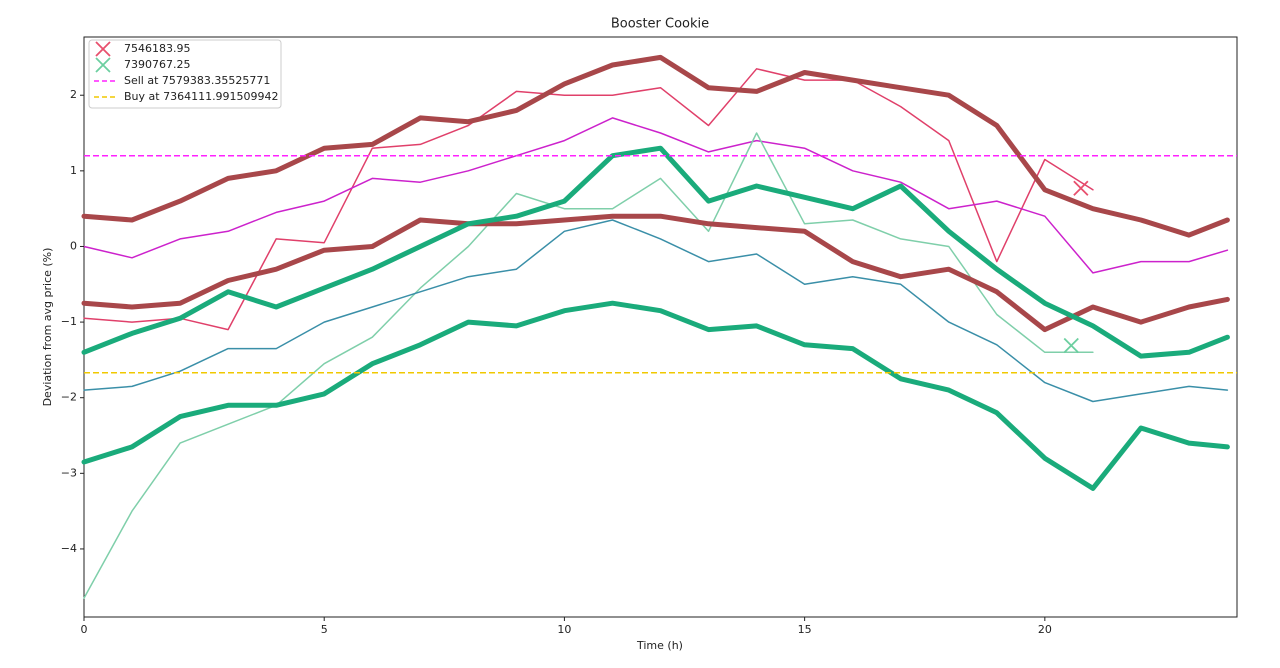 Image resolution: width=1280 pixels, height=668 pixels. What do you see at coordinates (84, 629) in the screenshot?
I see `x-tick-label: 0` at bounding box center [84, 629].